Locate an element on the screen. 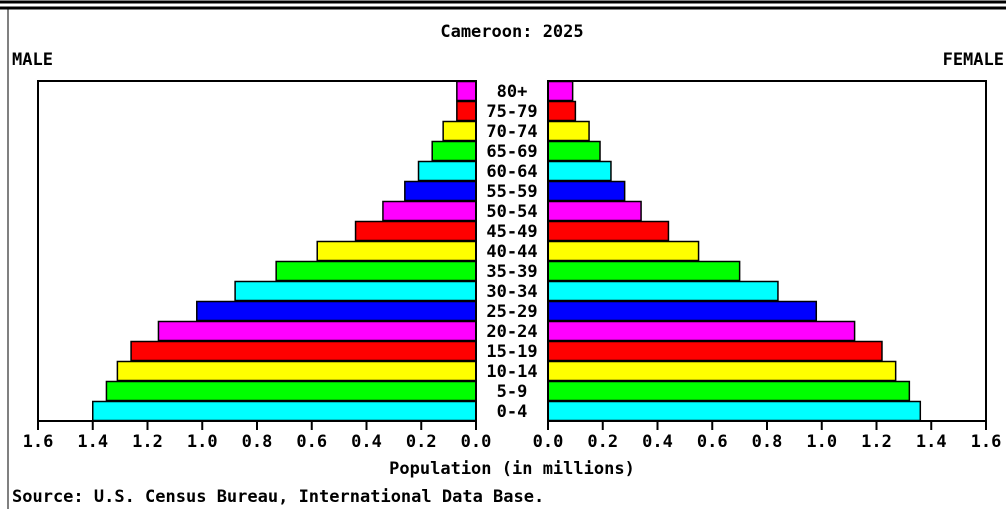 The height and width of the screenshot is (509, 1006). age-label: 0-4 is located at coordinates (512, 412).